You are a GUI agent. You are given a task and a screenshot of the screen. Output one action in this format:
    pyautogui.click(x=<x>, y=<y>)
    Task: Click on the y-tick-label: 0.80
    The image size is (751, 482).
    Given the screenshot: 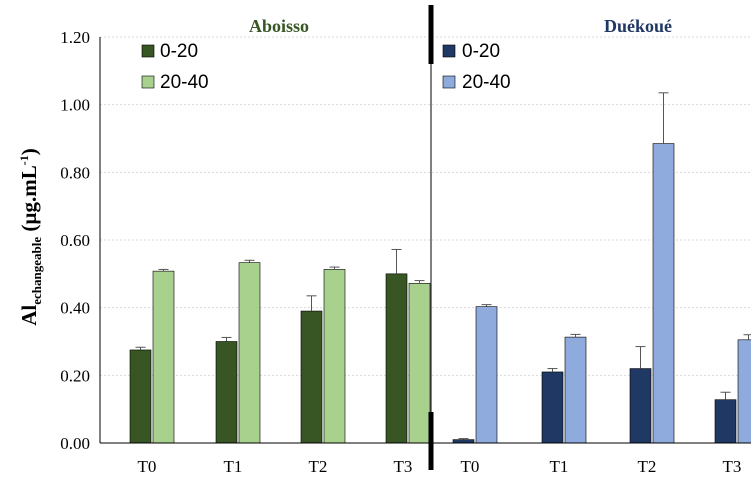 What is the action you would take?
    pyautogui.click(x=75, y=172)
    